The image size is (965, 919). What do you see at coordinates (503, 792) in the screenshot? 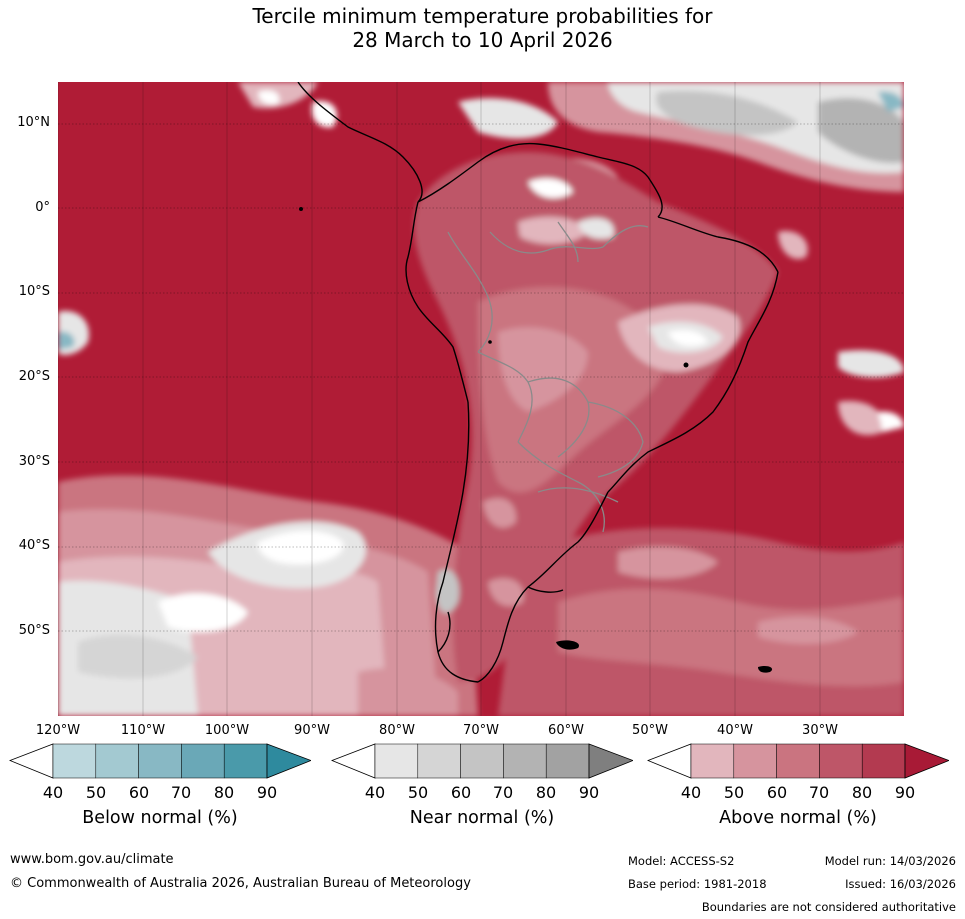
I see `near-tick-70: 70` at bounding box center [503, 792].